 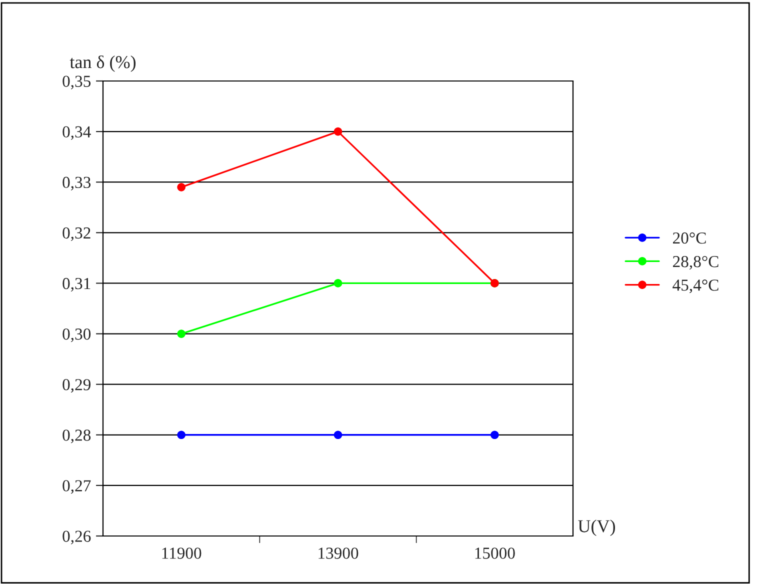 I want to click on x-axis-title: U(V), so click(x=597, y=528).